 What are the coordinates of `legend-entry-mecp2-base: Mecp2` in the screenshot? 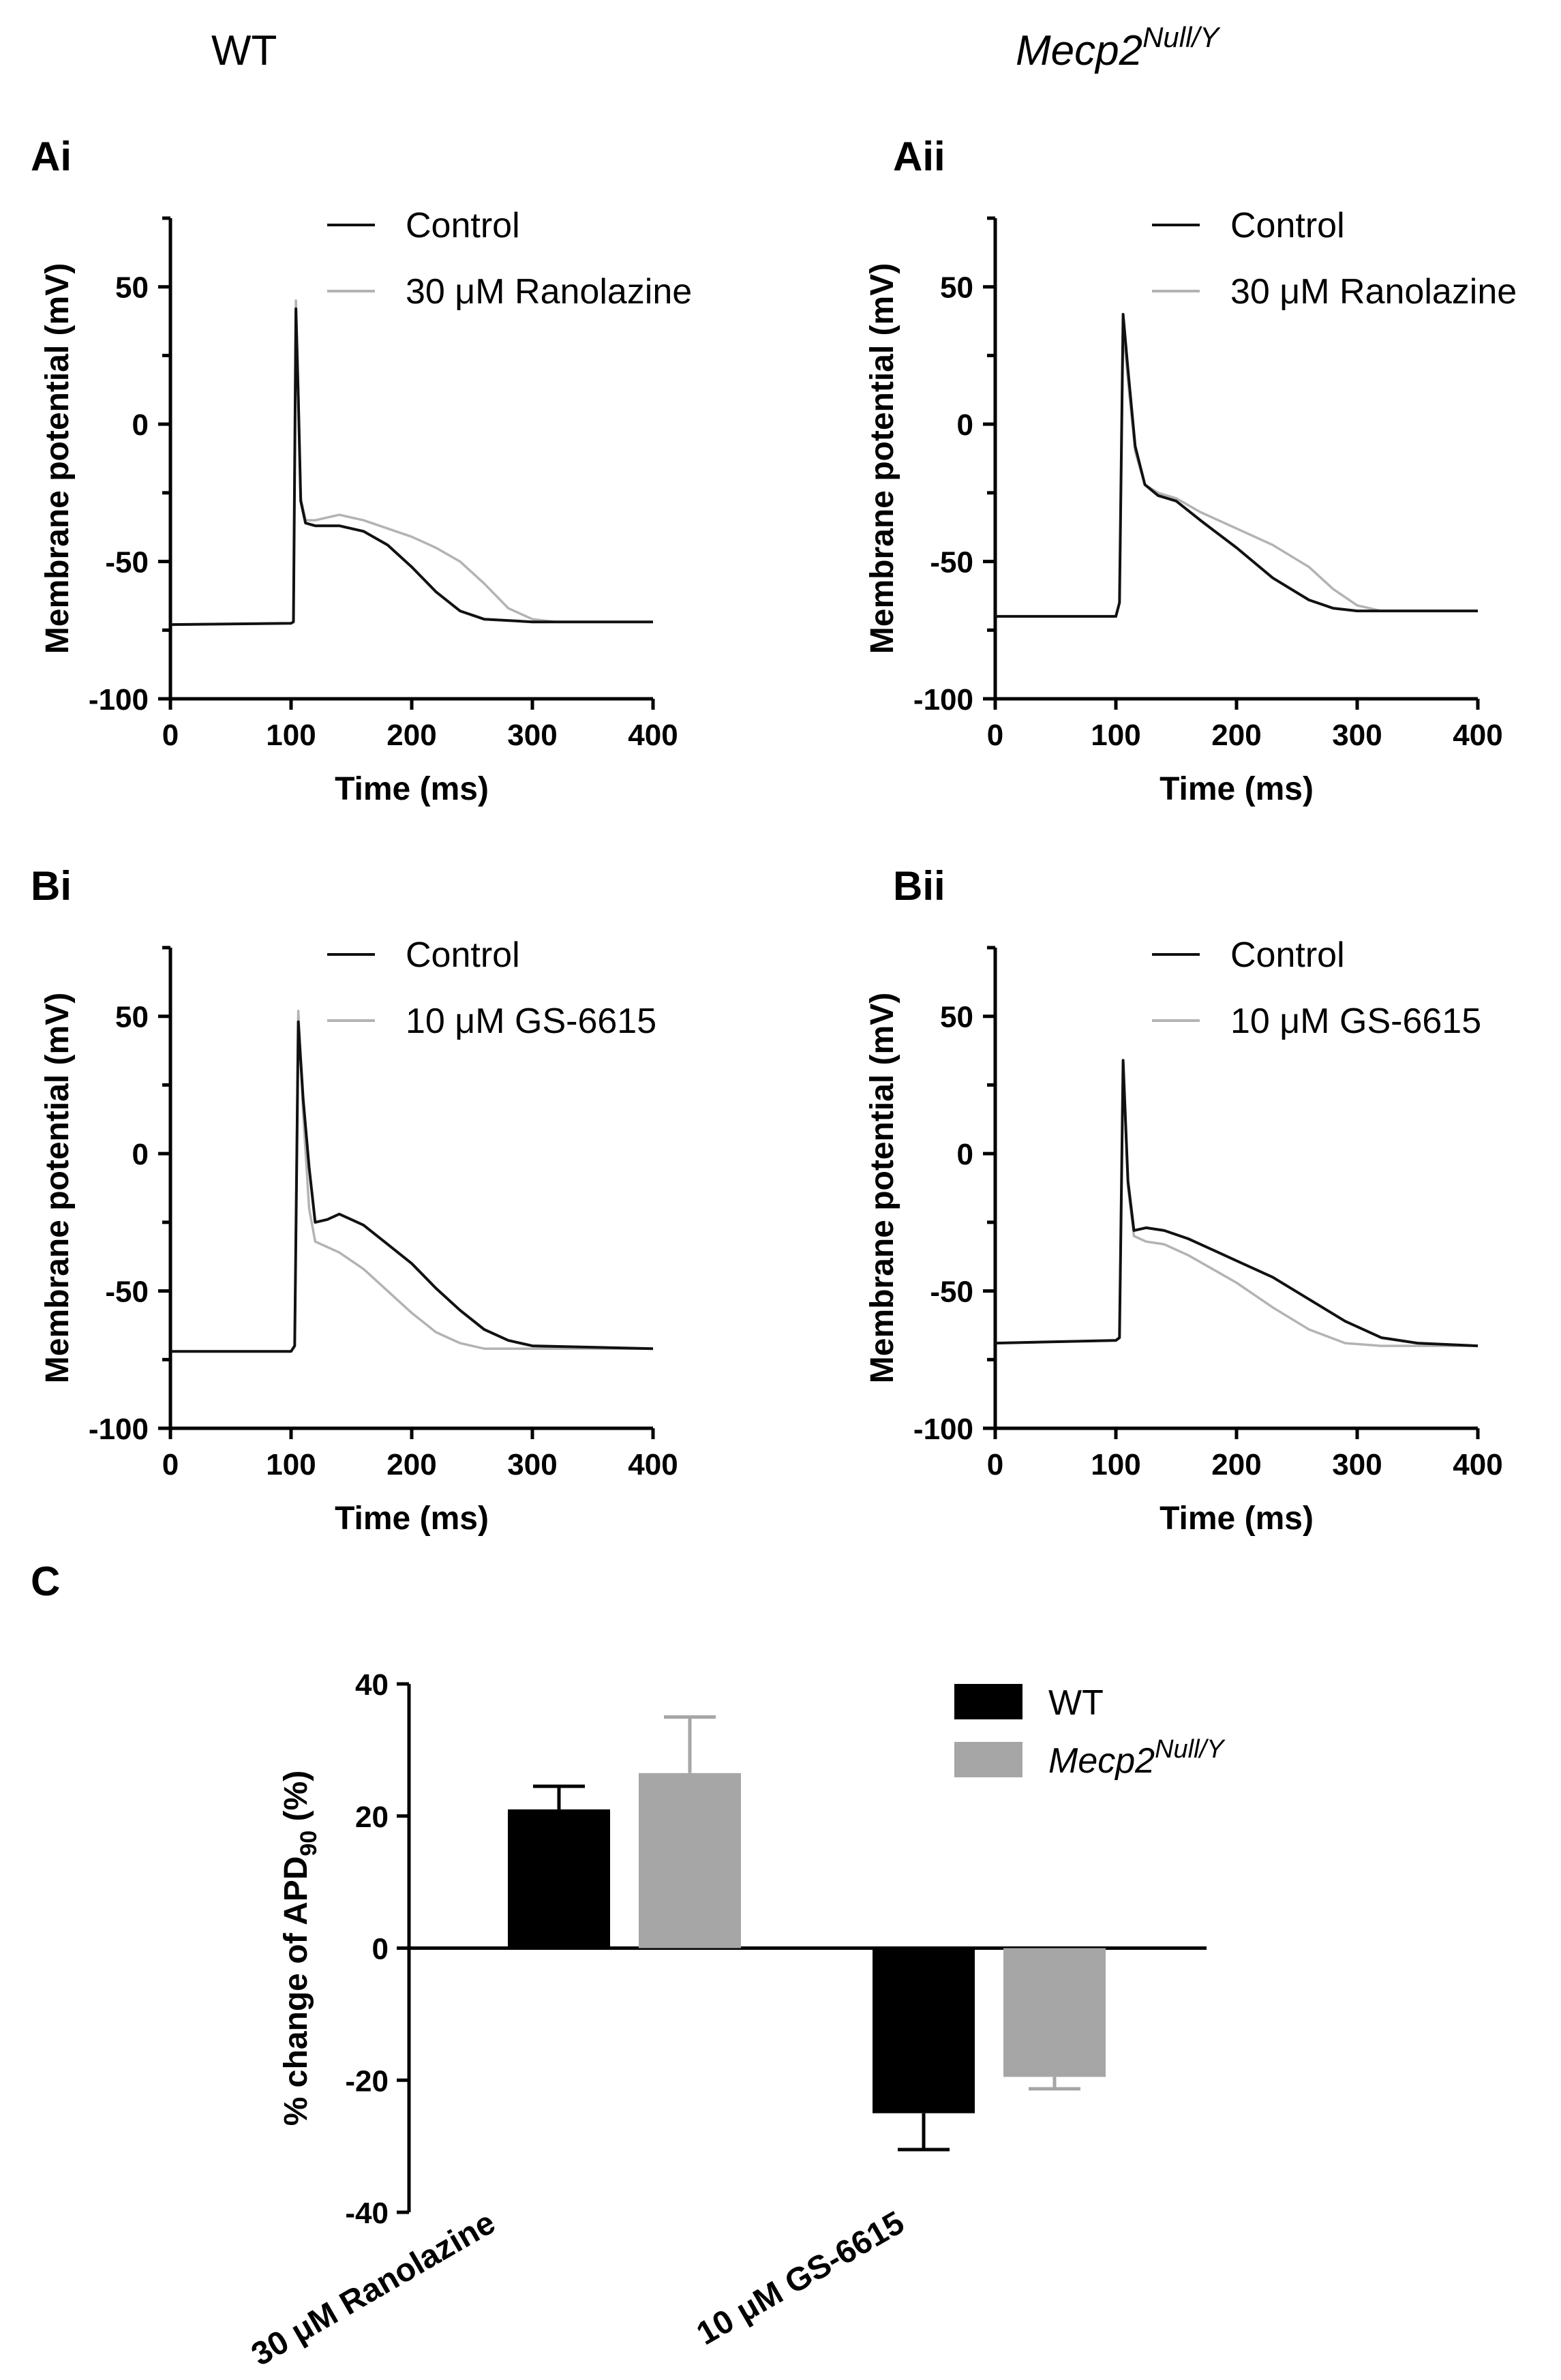 It's located at (1101, 1761).